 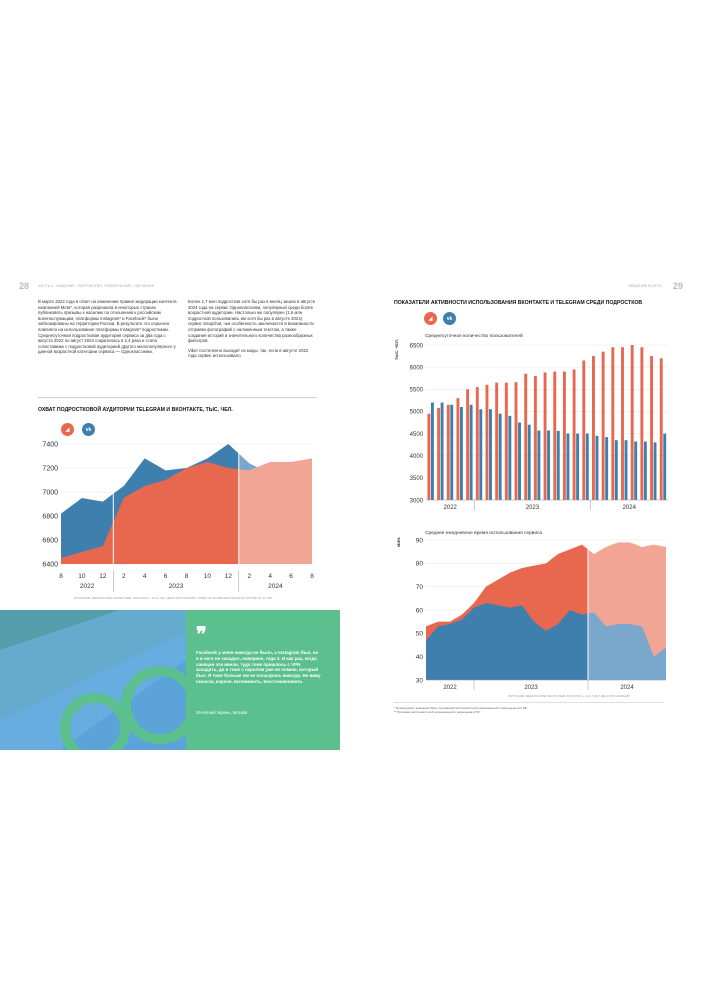 I want to click on y-tick-label: 6000, so click(x=417, y=368).